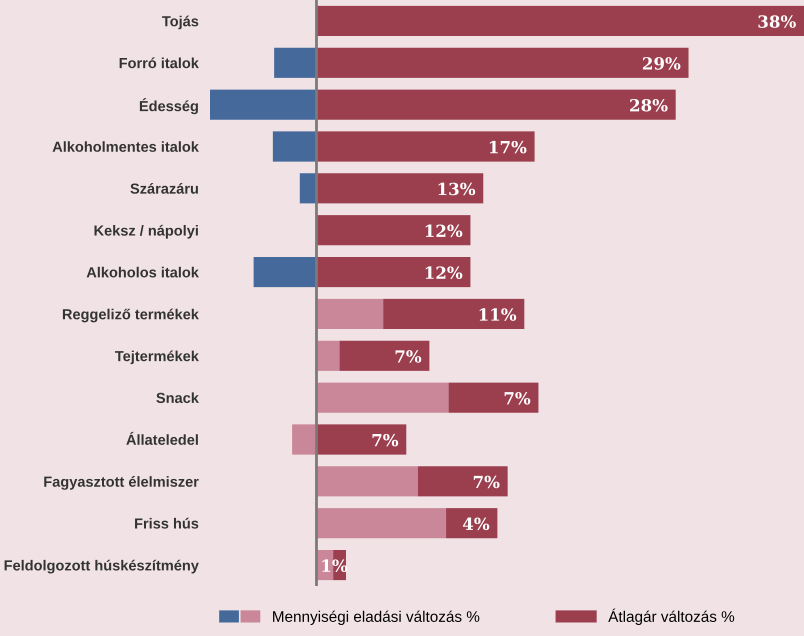  What do you see at coordinates (777, 21) in the screenshot?
I see `data-label: 38%` at bounding box center [777, 21].